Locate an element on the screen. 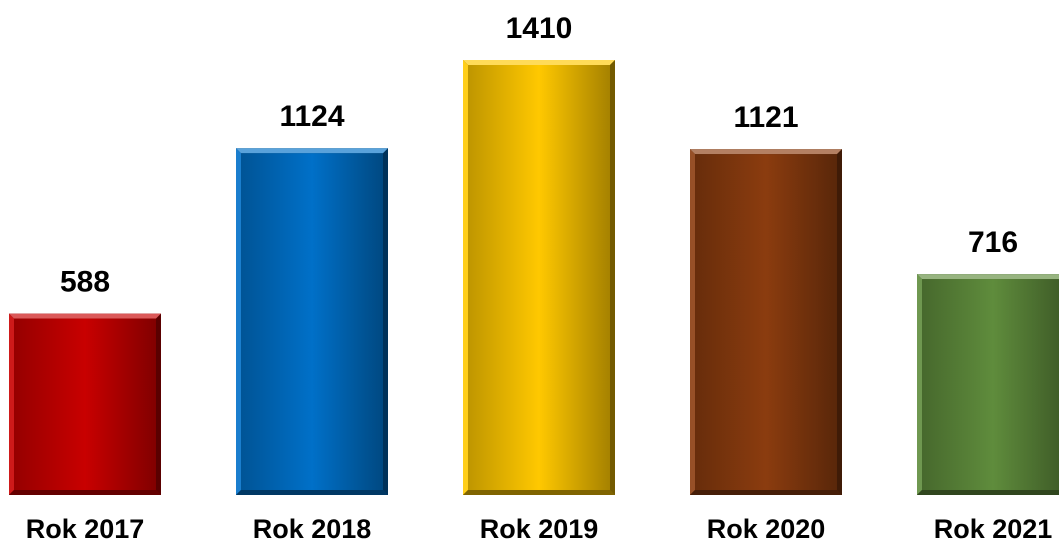 This screenshot has height=550, width=1059. category-label-2: Rok 2018 is located at coordinates (312, 529).